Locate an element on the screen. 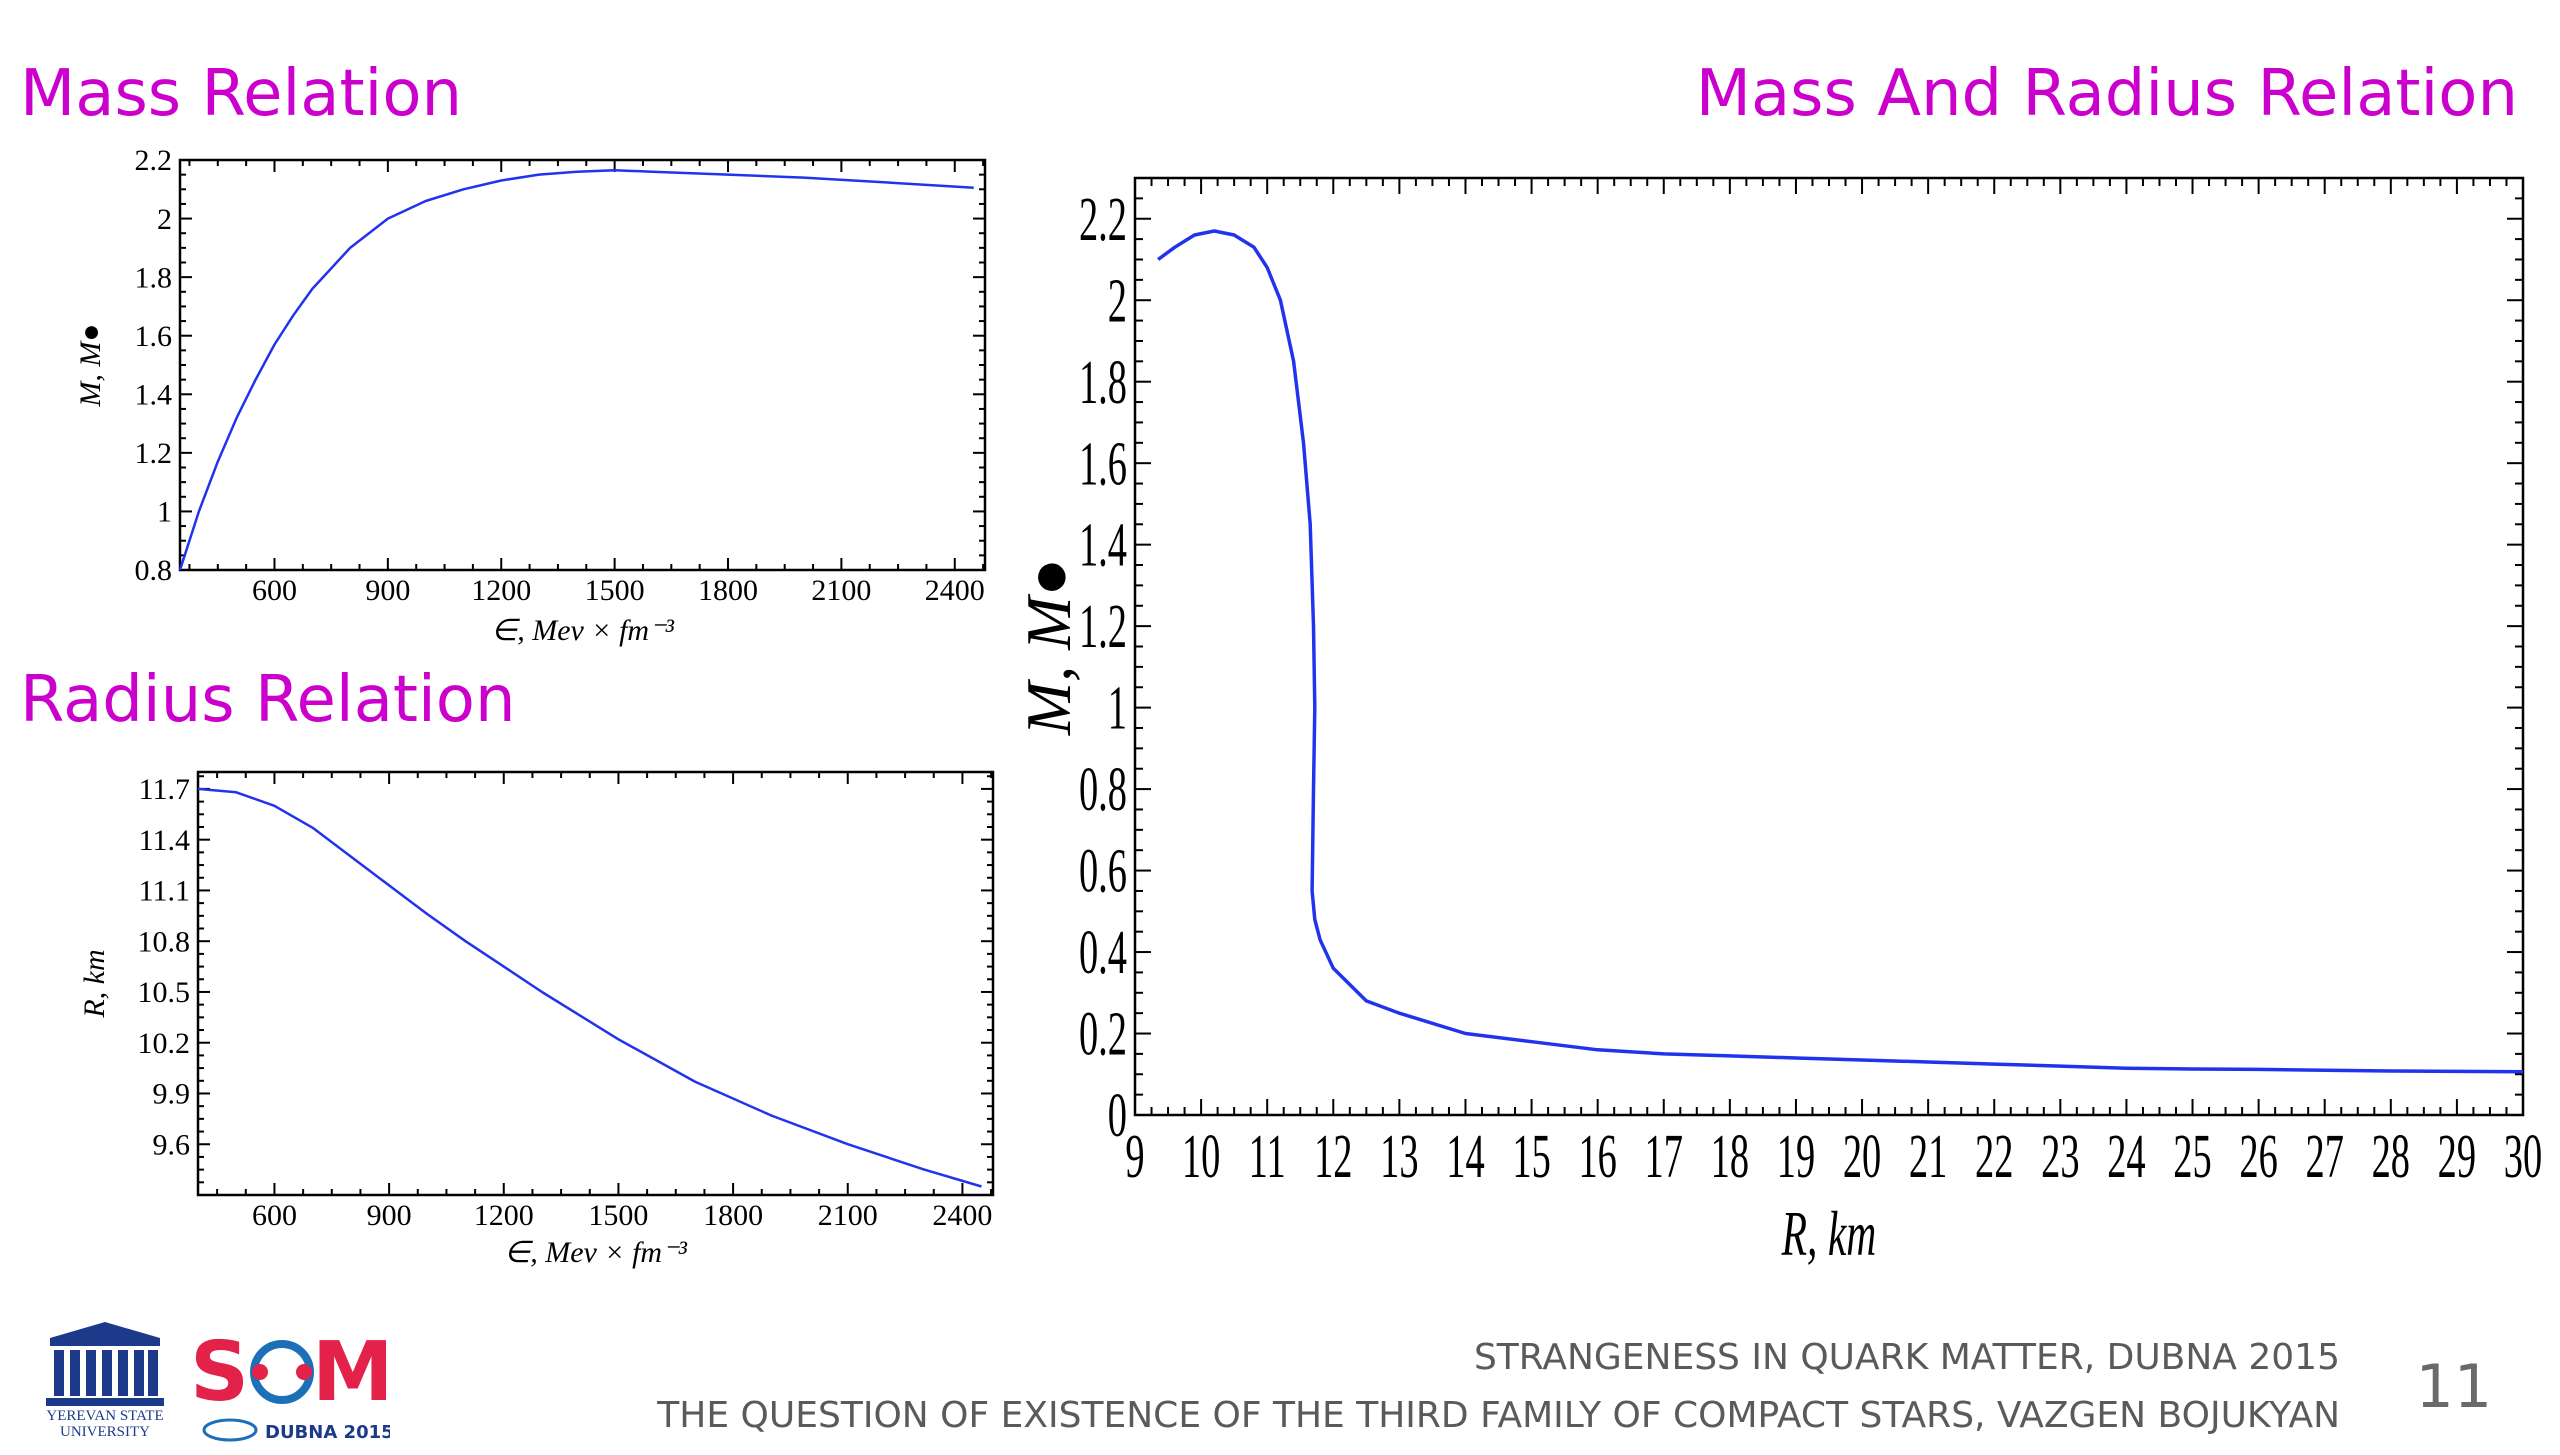  y-axis-title: R, km is located at coordinates (94, 983).